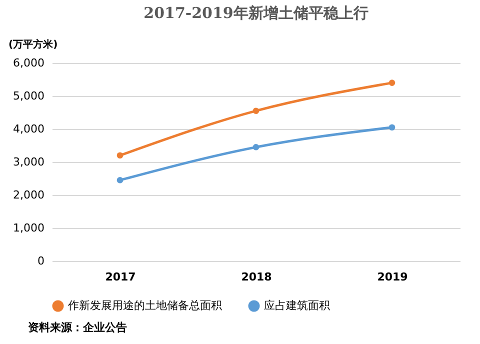 The height and width of the screenshot is (344, 480). Describe the element at coordinates (28, 129) in the screenshot. I see `y-tick-label: 4,000` at that location.